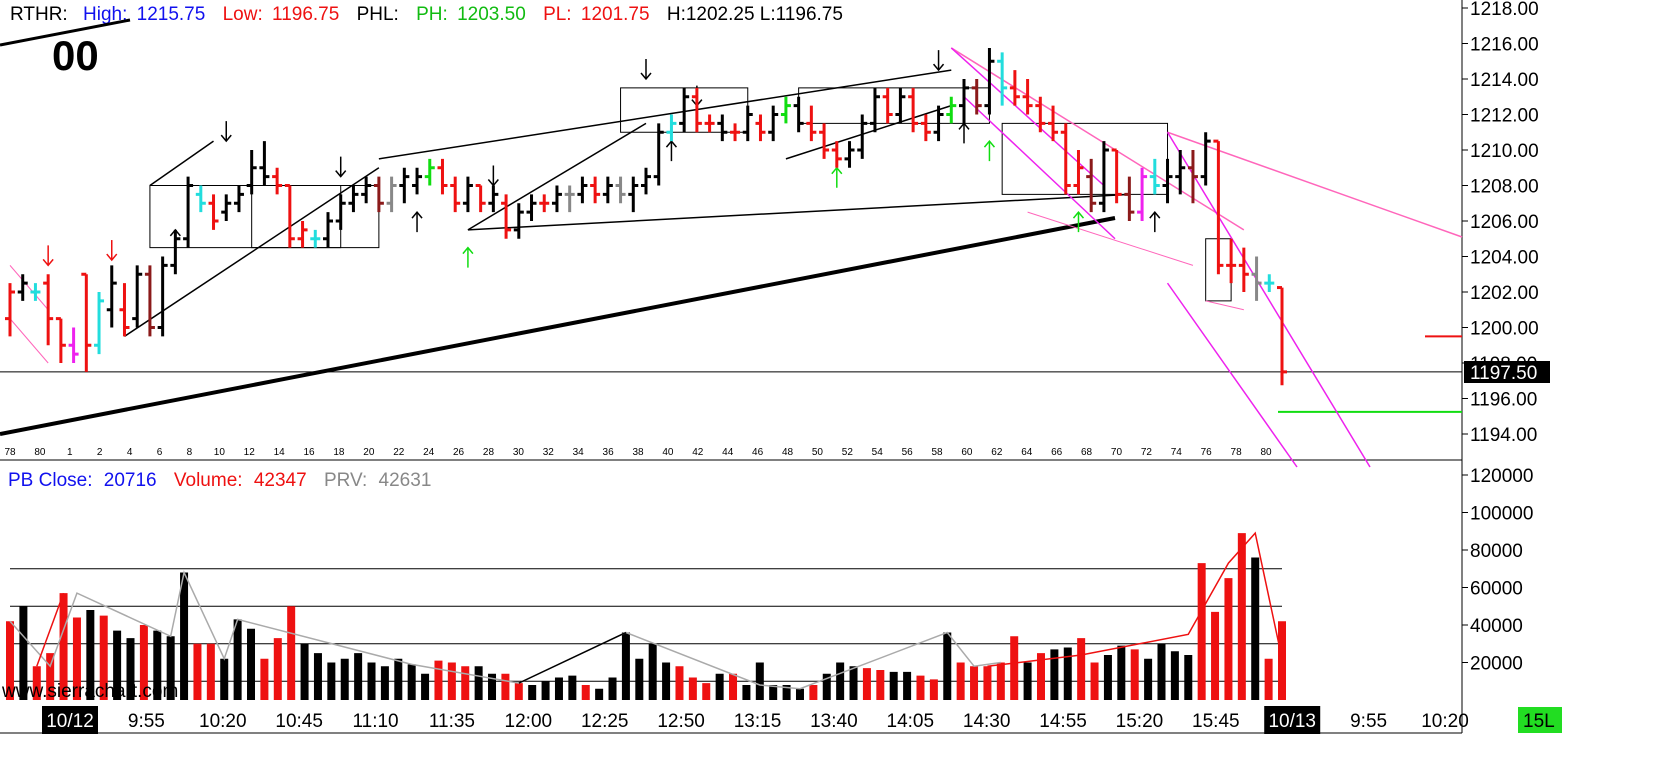 This screenshot has height=780, width=1660. I want to click on volume-axis-label: 100000, so click(1501, 514).